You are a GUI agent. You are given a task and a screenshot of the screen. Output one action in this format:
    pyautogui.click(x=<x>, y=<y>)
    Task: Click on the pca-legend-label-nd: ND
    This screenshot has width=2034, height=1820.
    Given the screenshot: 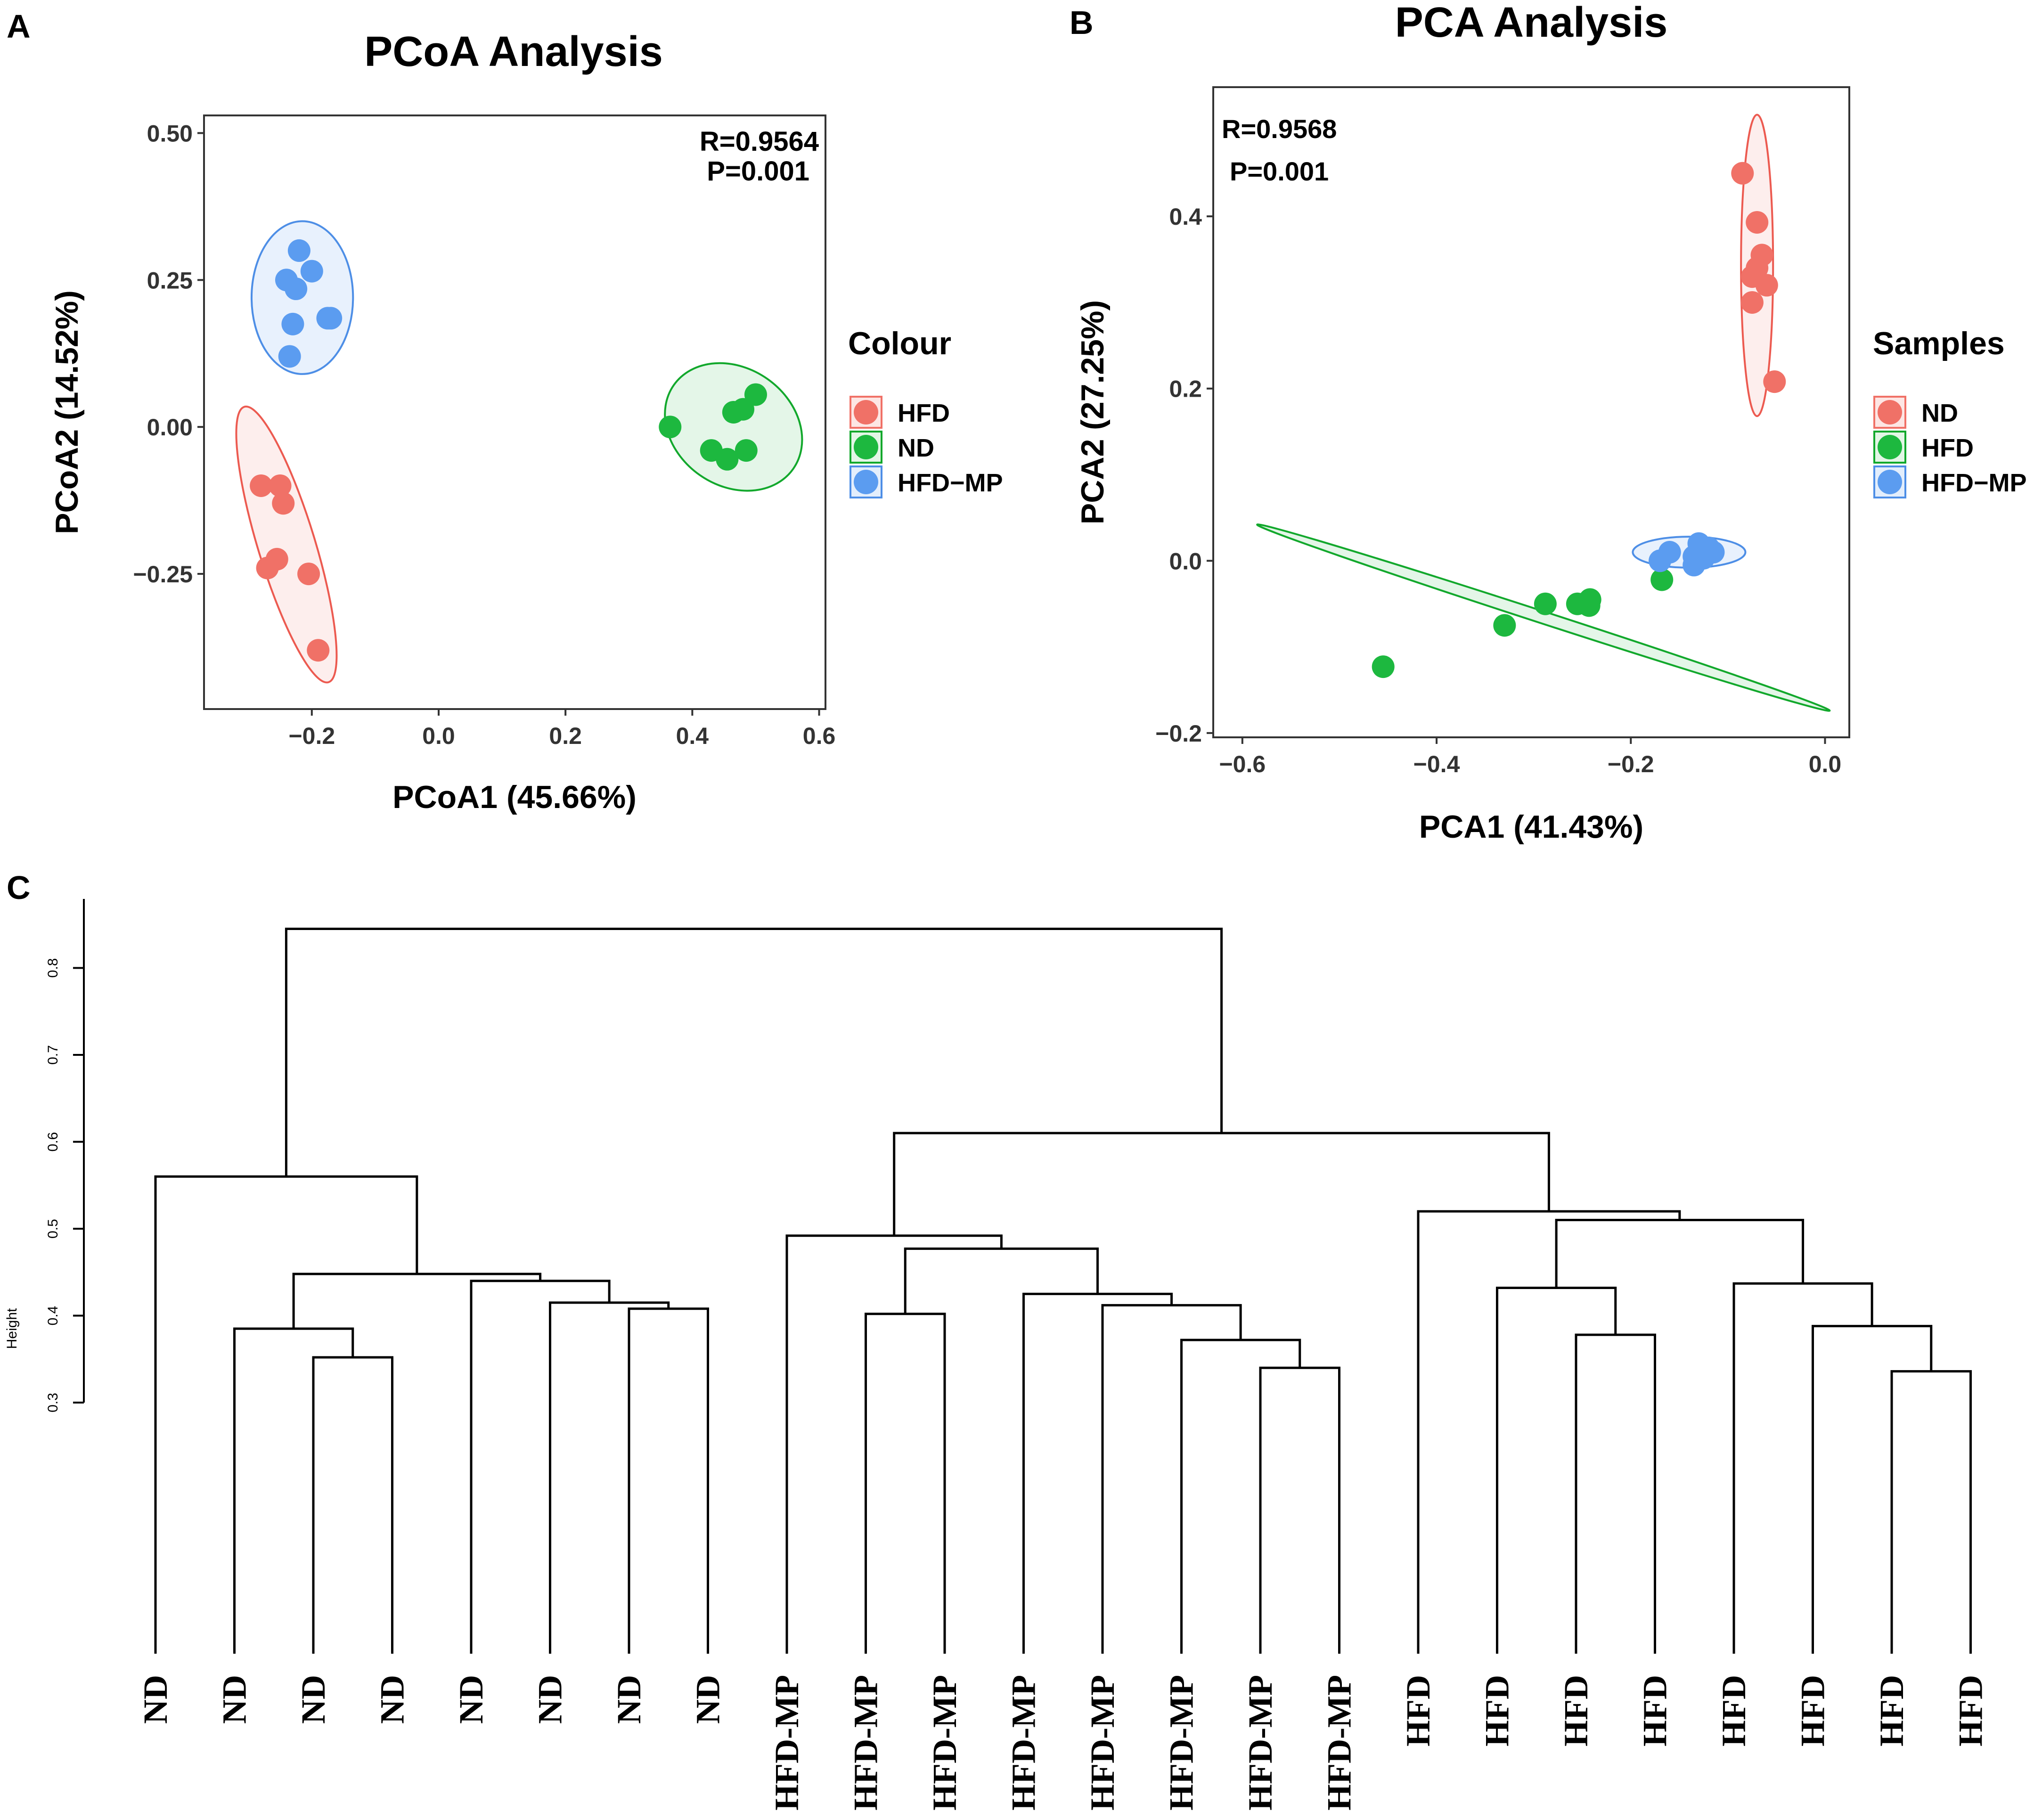 What is the action you would take?
    pyautogui.click(x=1939, y=413)
    